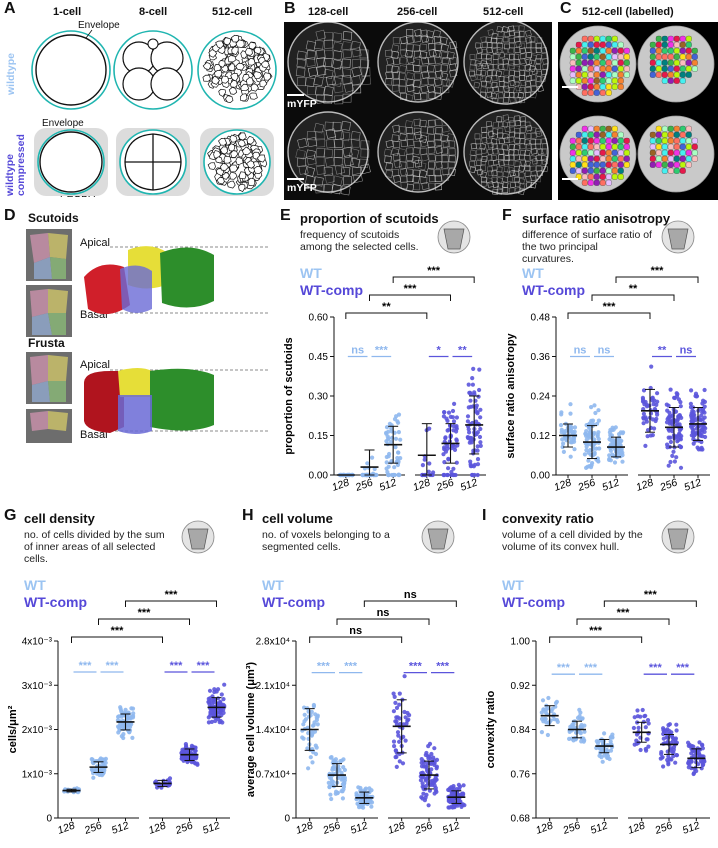  Describe the element at coordinates (46, 343) in the screenshot. I see `frusta-heading: Frusta` at that location.